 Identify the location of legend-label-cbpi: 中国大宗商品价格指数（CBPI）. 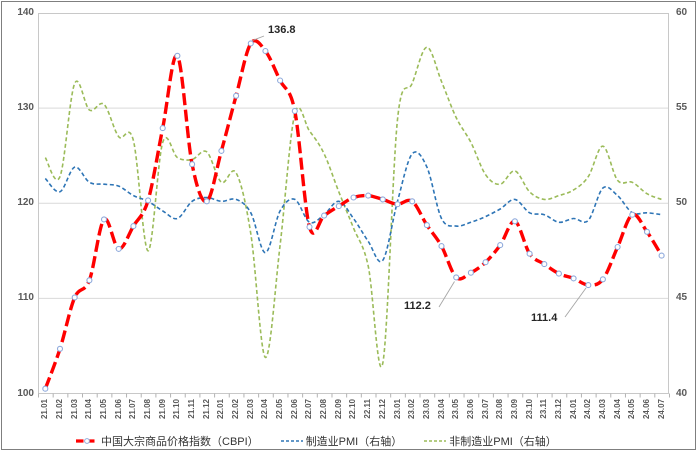
(180, 442).